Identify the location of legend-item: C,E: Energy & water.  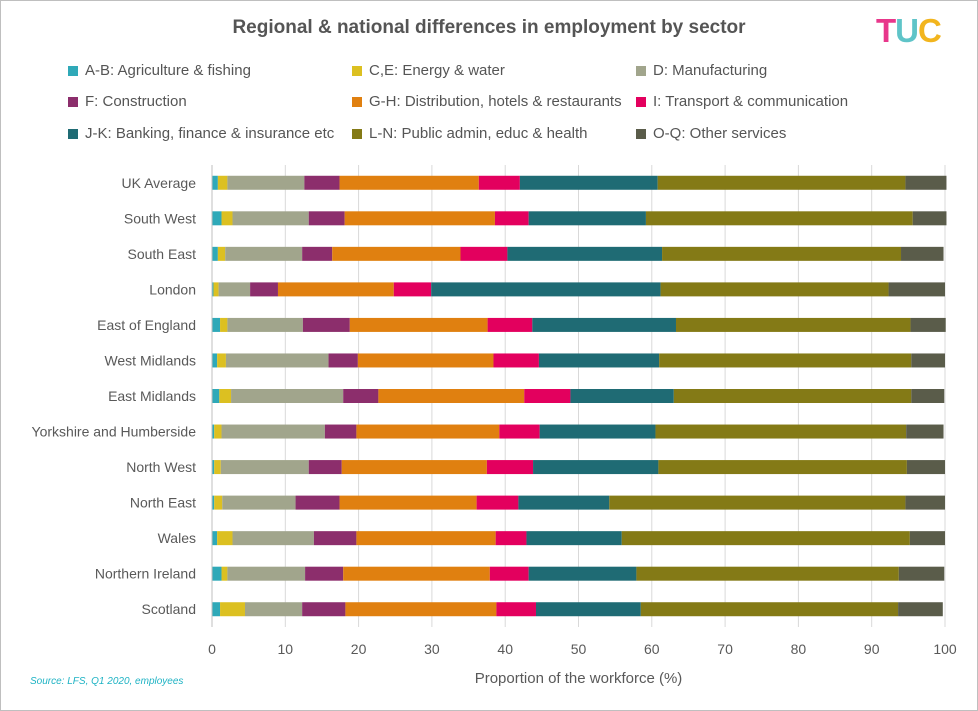
(428, 70).